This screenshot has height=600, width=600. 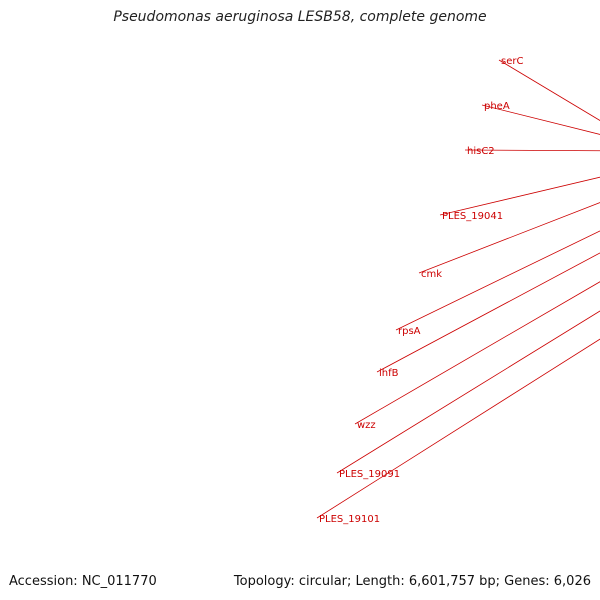 What do you see at coordinates (497, 106) in the screenshot?
I see `gene-label: pheA` at bounding box center [497, 106].